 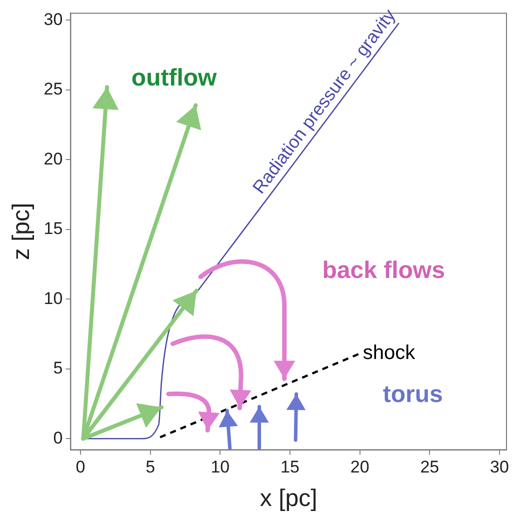 I want to click on annotation: torus, so click(x=412, y=394).